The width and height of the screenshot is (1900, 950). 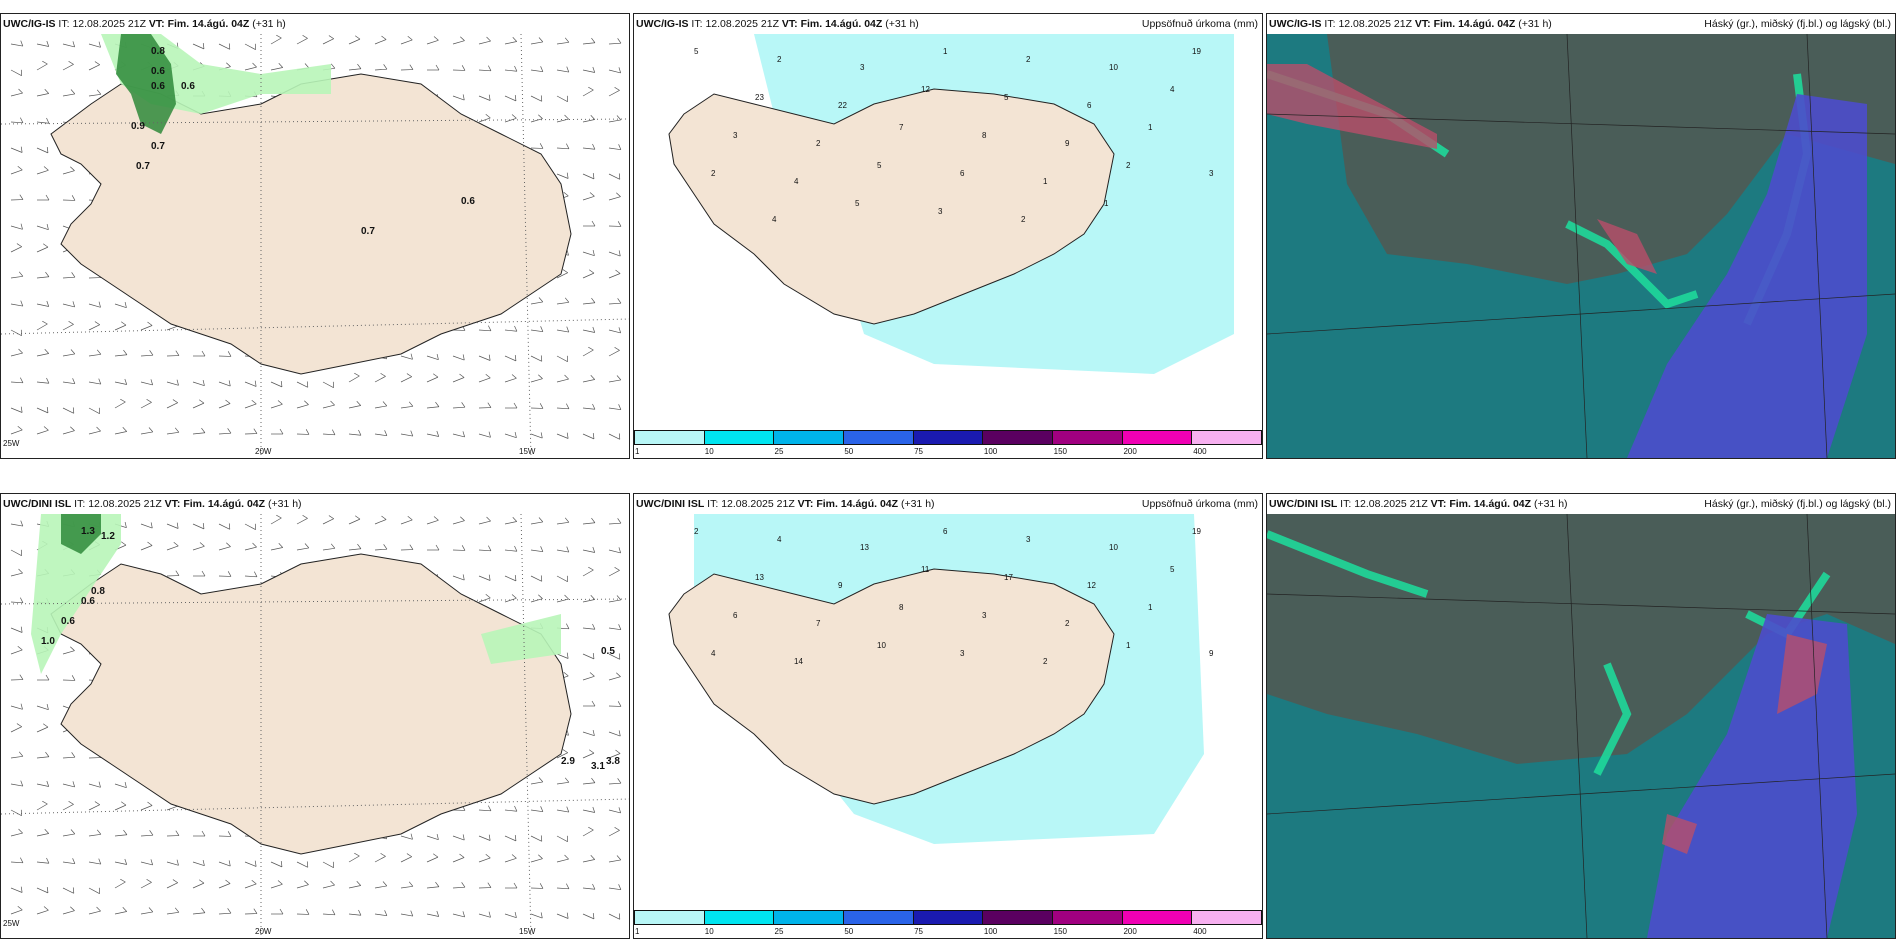 I want to click on precip-number-label: 7, so click(x=901, y=127).